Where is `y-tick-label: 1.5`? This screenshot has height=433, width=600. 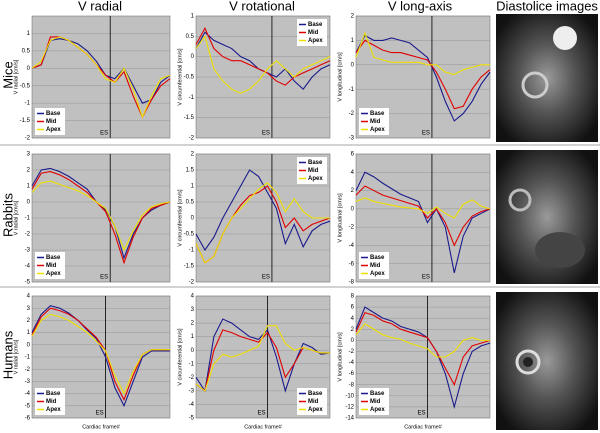
y-tick-label: 1.5 is located at coordinates (190, 171).